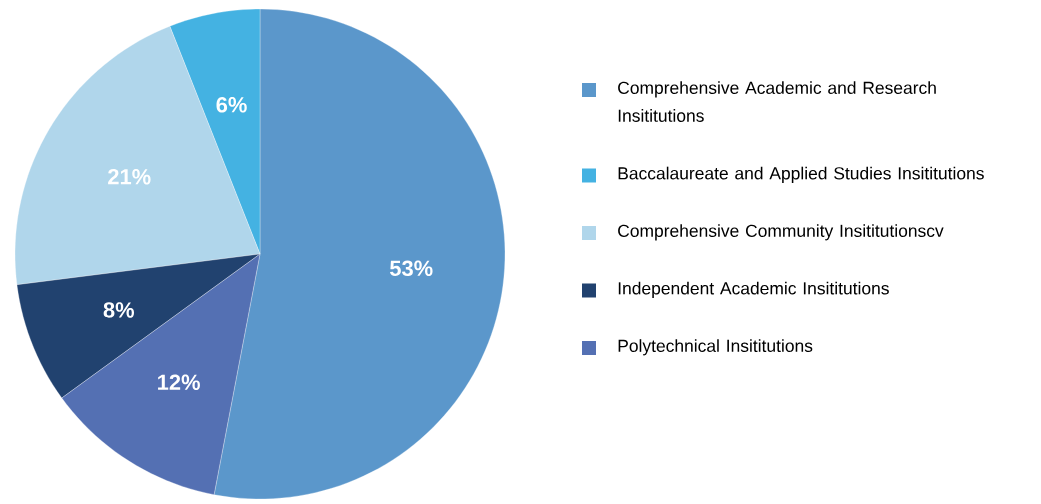 This screenshot has height=504, width=1041. I want to click on data-label: 8%, so click(119, 310).